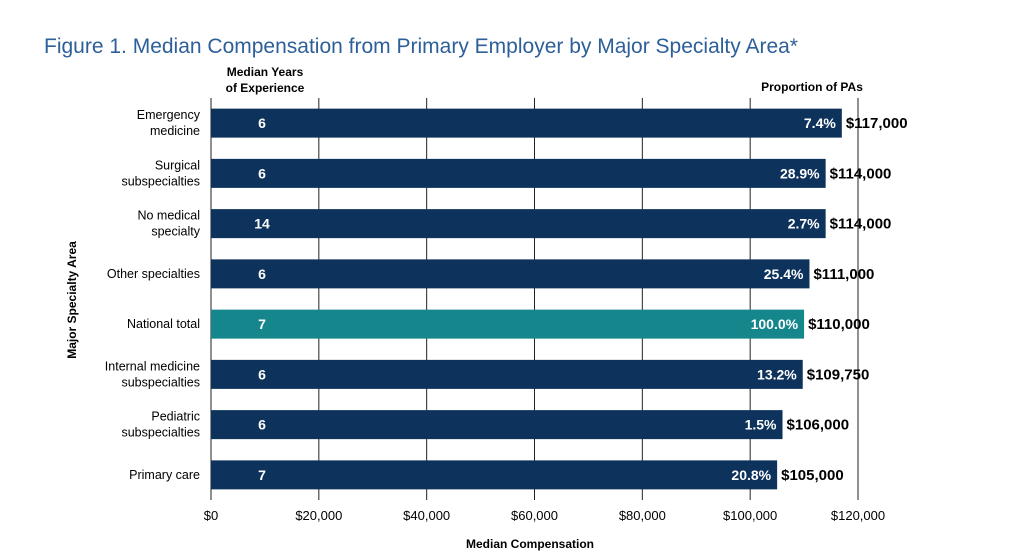 The image size is (1024, 556). What do you see at coordinates (858, 515) in the screenshot?
I see `x-tick-label: $120,000` at bounding box center [858, 515].